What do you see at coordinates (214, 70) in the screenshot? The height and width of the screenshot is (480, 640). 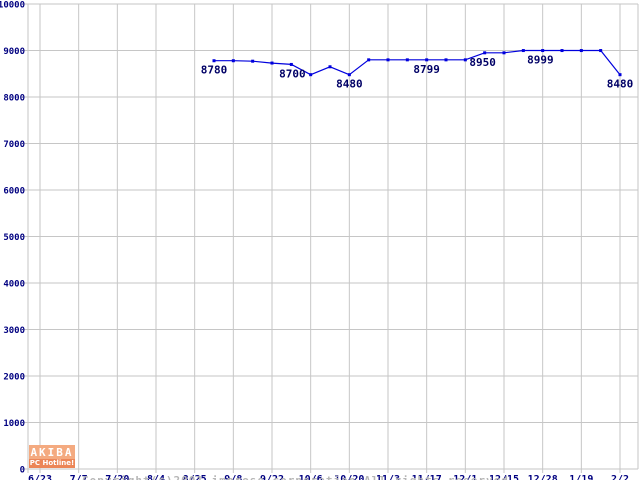 I see `data-point-label: 8780` at bounding box center [214, 70].